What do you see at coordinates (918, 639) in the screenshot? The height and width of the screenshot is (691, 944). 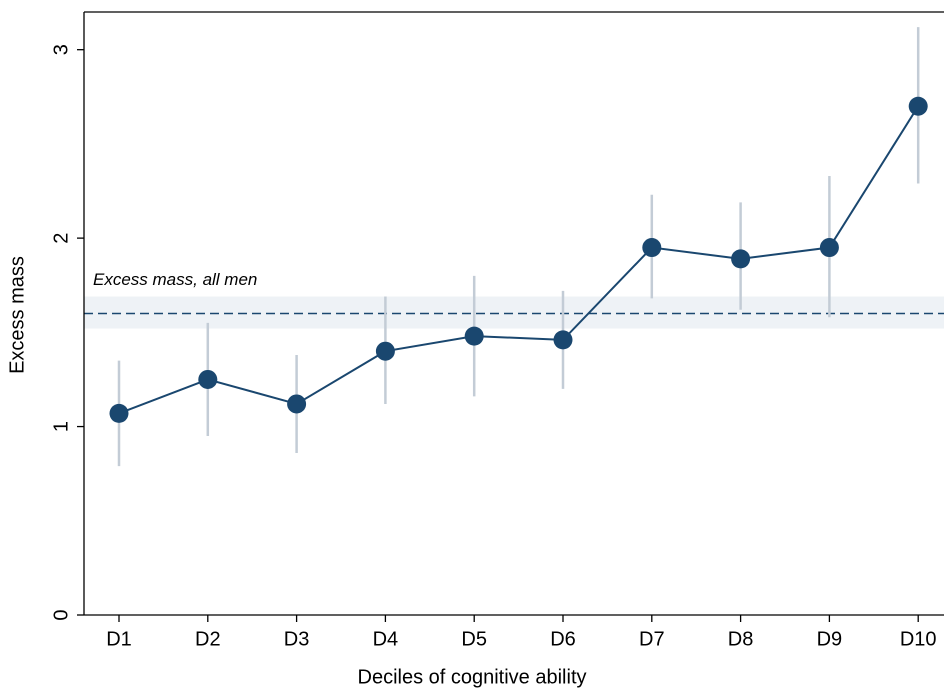 I see `x-tick-label: D10` at bounding box center [918, 639].